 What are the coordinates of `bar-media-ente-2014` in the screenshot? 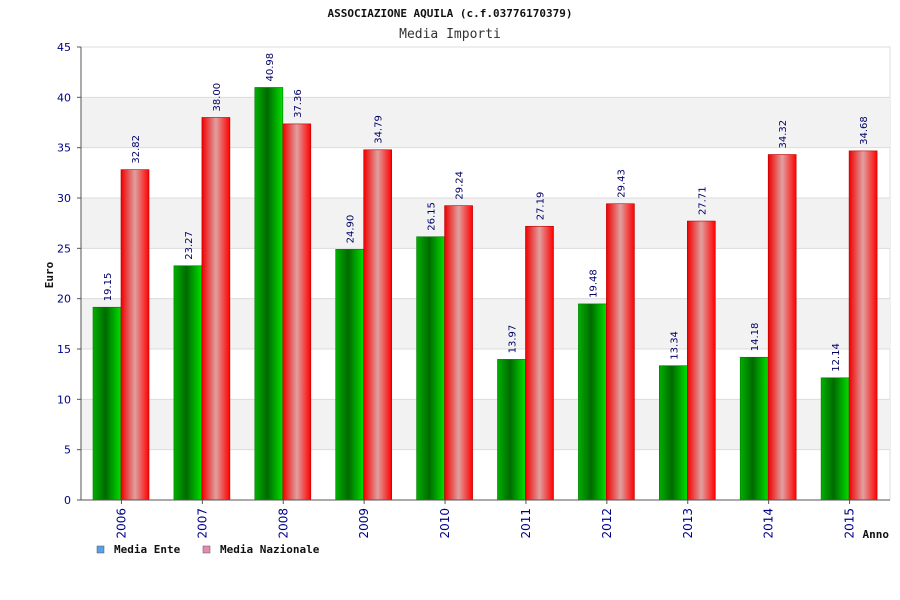 It's located at (754, 428).